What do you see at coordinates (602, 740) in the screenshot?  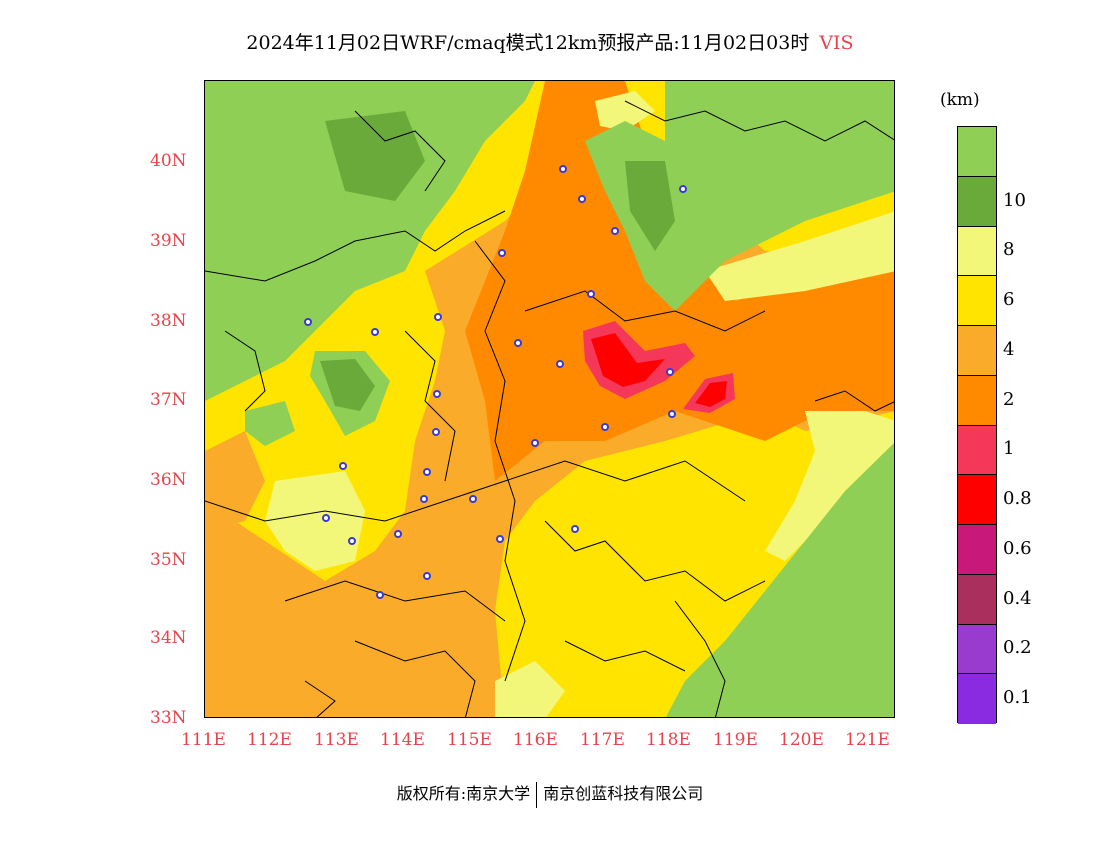 I see `lon-label: 117E` at bounding box center [602, 740].